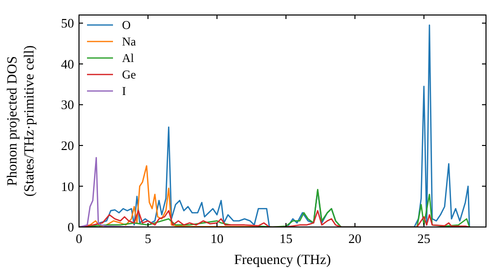 The height and width of the screenshot is (280, 500). What do you see at coordinates (217, 238) in the screenshot?
I see `x-tick-label: 10` at bounding box center [217, 238].